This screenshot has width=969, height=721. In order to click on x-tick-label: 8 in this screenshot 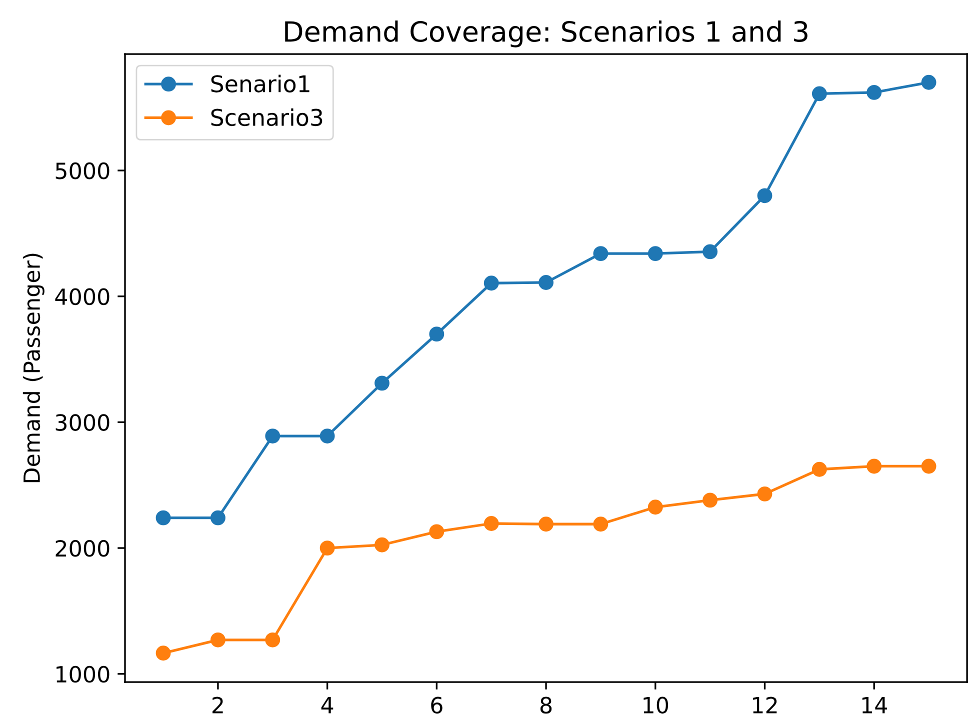, I will do `click(546, 705)`.